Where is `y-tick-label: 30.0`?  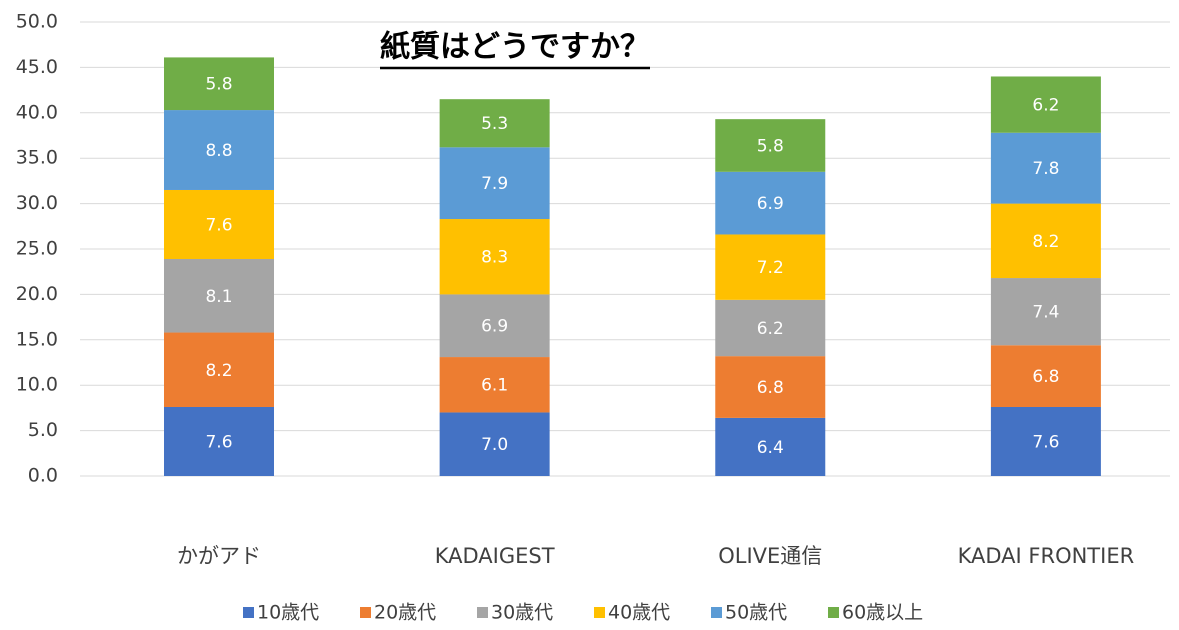
y-tick-label: 30.0 is located at coordinates (37, 203).